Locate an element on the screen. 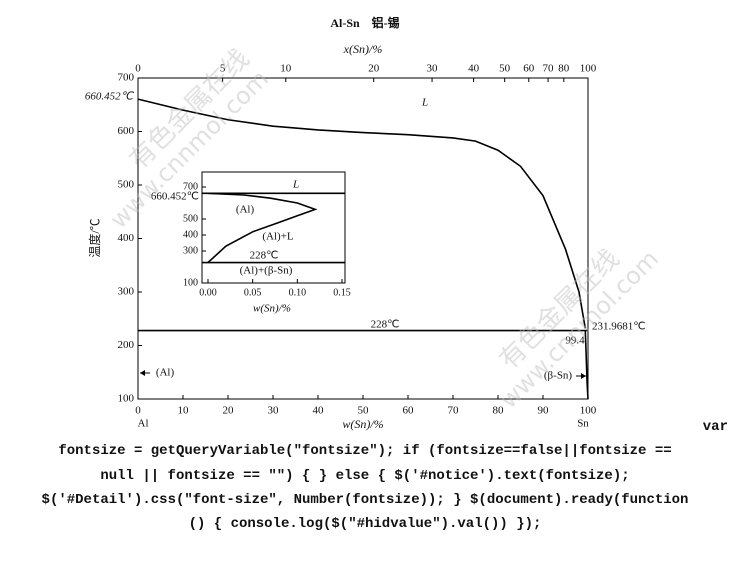 This screenshot has width=730, height=579. y-label: 温度/℃ is located at coordinates (94, 237).